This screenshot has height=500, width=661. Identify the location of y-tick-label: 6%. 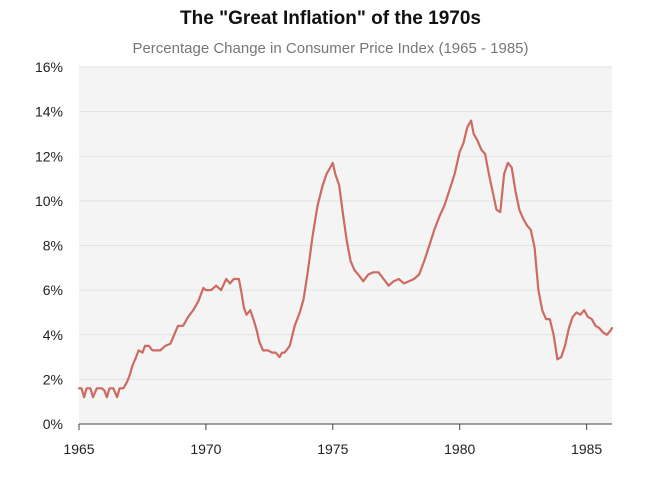
(53, 290).